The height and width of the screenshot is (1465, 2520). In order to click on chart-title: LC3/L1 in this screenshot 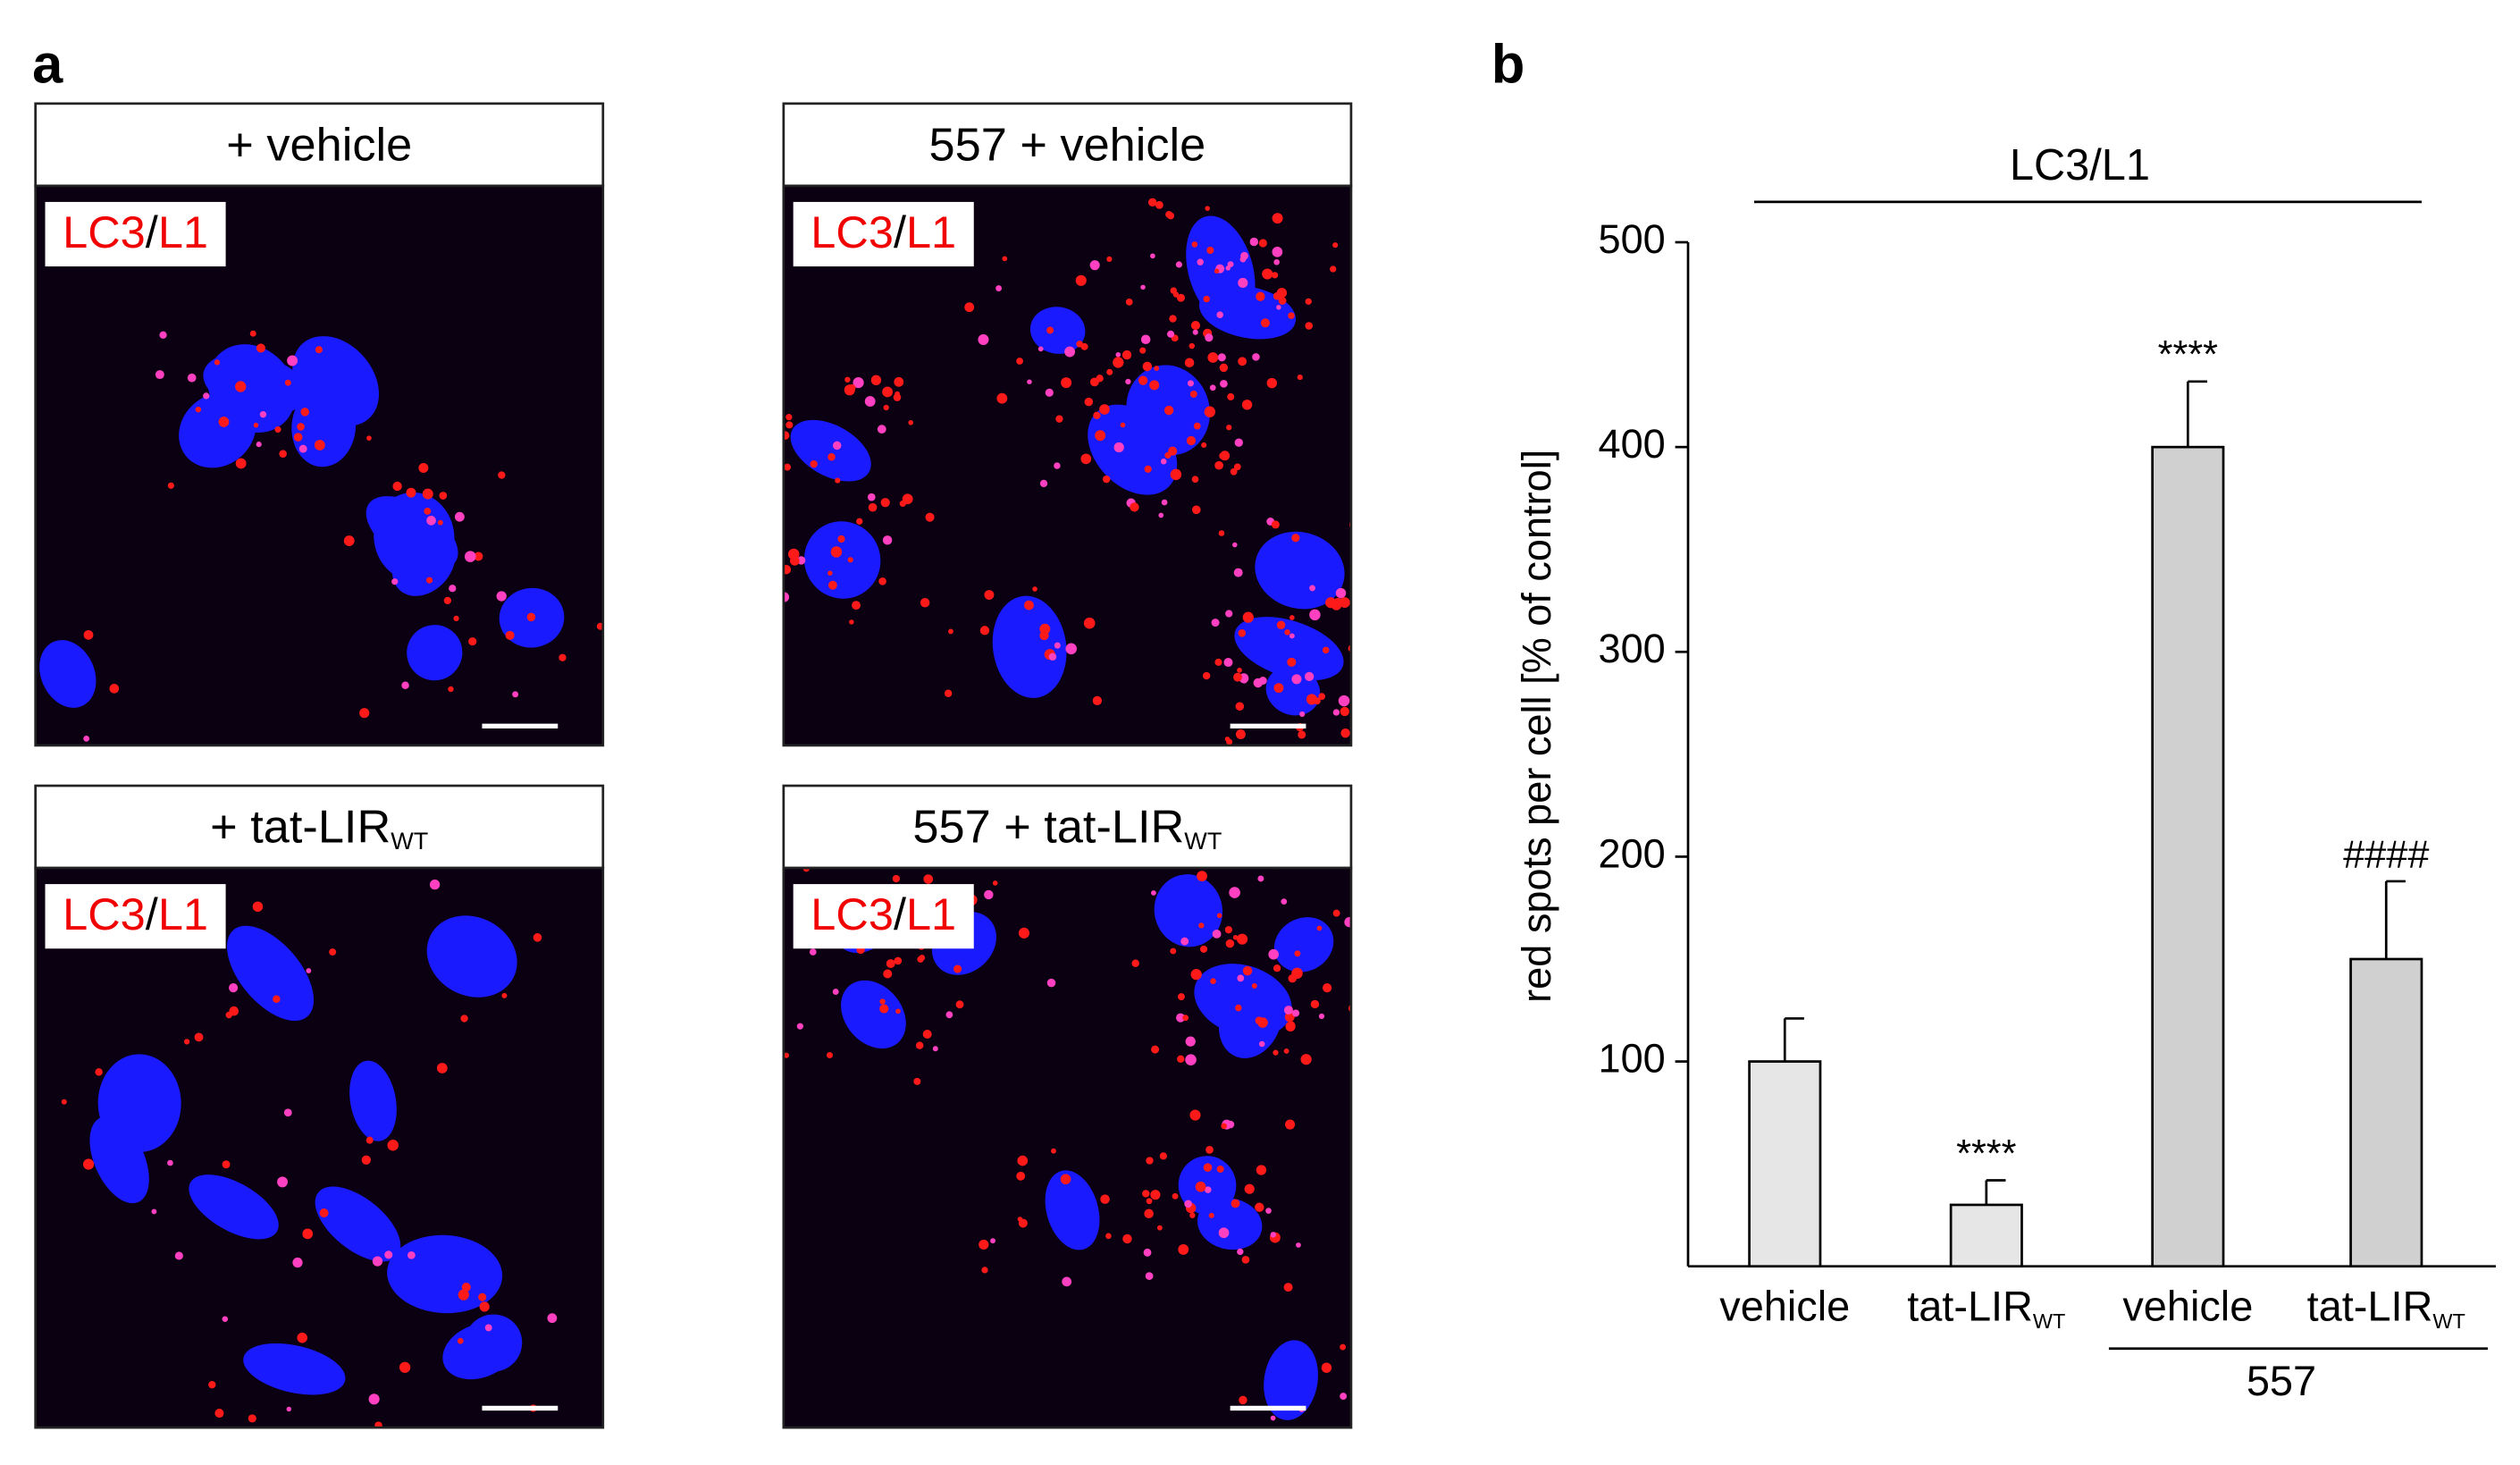, I will do `click(2080, 165)`.